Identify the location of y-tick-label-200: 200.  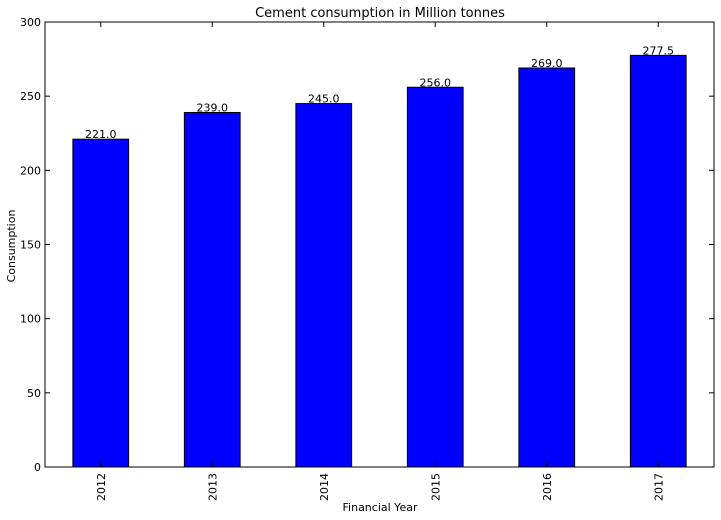
(30, 170).